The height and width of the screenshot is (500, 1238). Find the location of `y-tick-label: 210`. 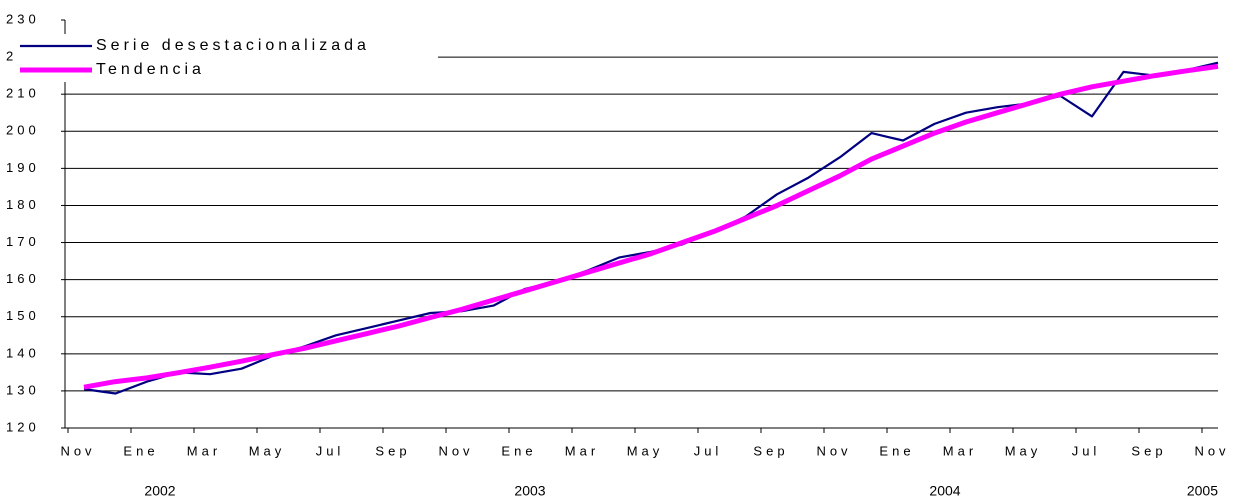

y-tick-label: 210 is located at coordinates (23, 93).